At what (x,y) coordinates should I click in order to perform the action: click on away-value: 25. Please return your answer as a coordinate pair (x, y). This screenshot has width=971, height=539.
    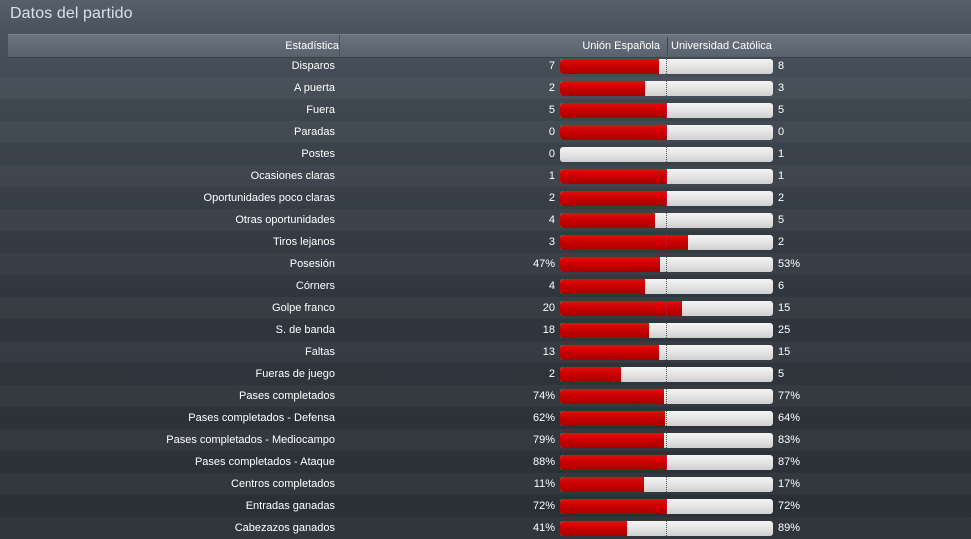
    Looking at the image, I should click on (784, 330).